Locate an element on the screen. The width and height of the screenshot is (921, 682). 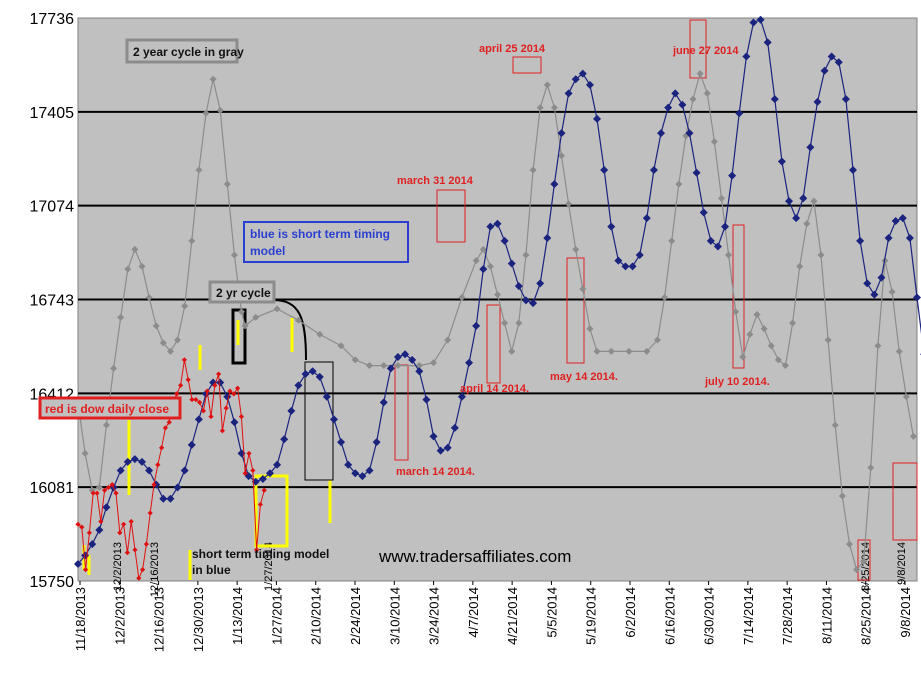
yellow-box is located at coordinates (271, 511).